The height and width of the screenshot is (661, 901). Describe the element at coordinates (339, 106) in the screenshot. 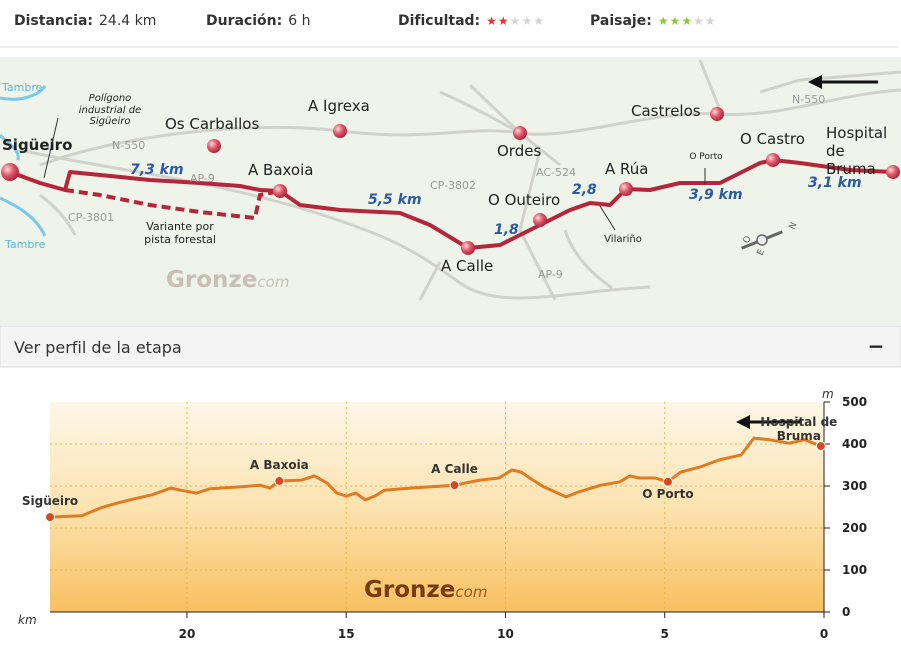

I see `town-label: A Igrexa` at that location.